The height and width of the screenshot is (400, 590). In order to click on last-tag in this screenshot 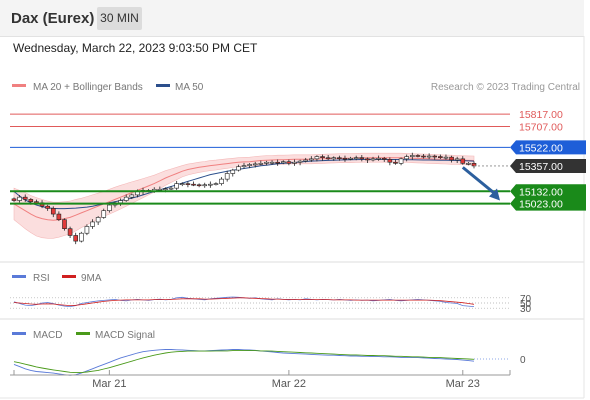, I will do `click(548, 165)`.